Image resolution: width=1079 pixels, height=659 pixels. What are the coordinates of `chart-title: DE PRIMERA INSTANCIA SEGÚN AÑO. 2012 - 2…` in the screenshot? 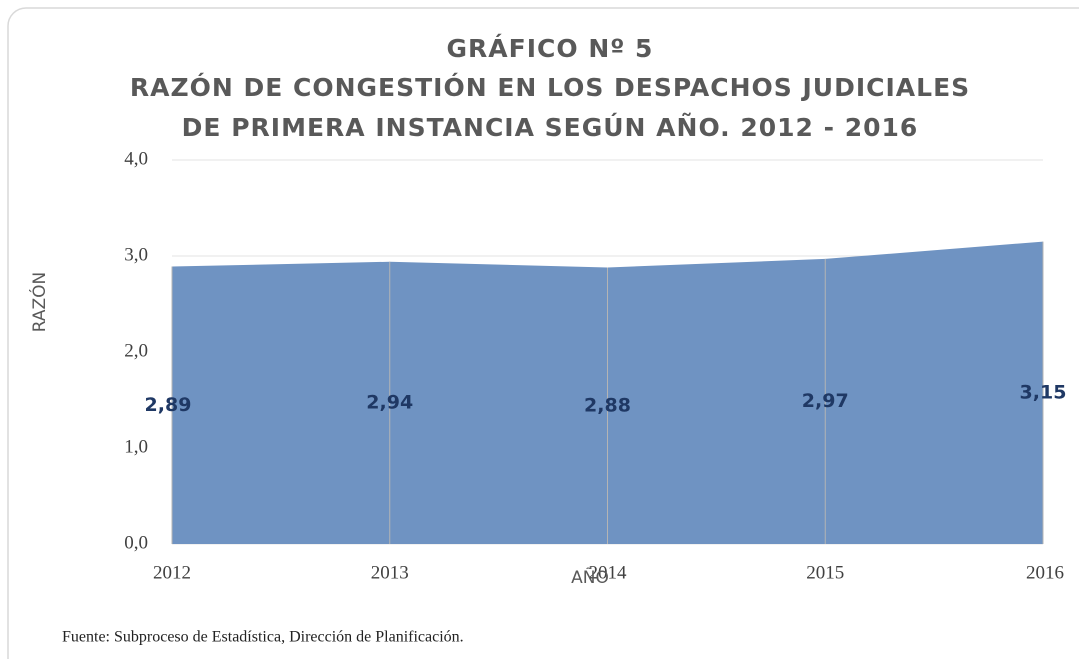 It's located at (550, 127).